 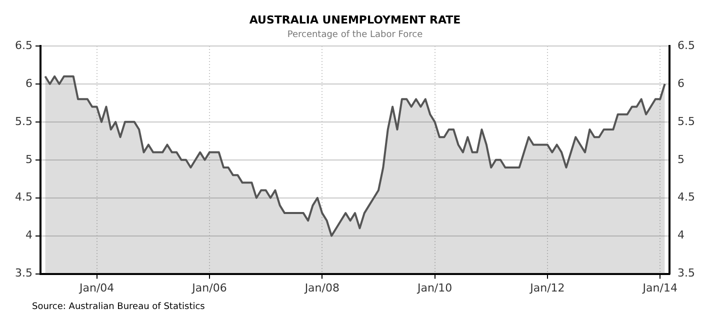 What do you see at coordinates (119, 307) in the screenshot?
I see `source-note: Source: Australian Bureau of Statistics` at bounding box center [119, 307].